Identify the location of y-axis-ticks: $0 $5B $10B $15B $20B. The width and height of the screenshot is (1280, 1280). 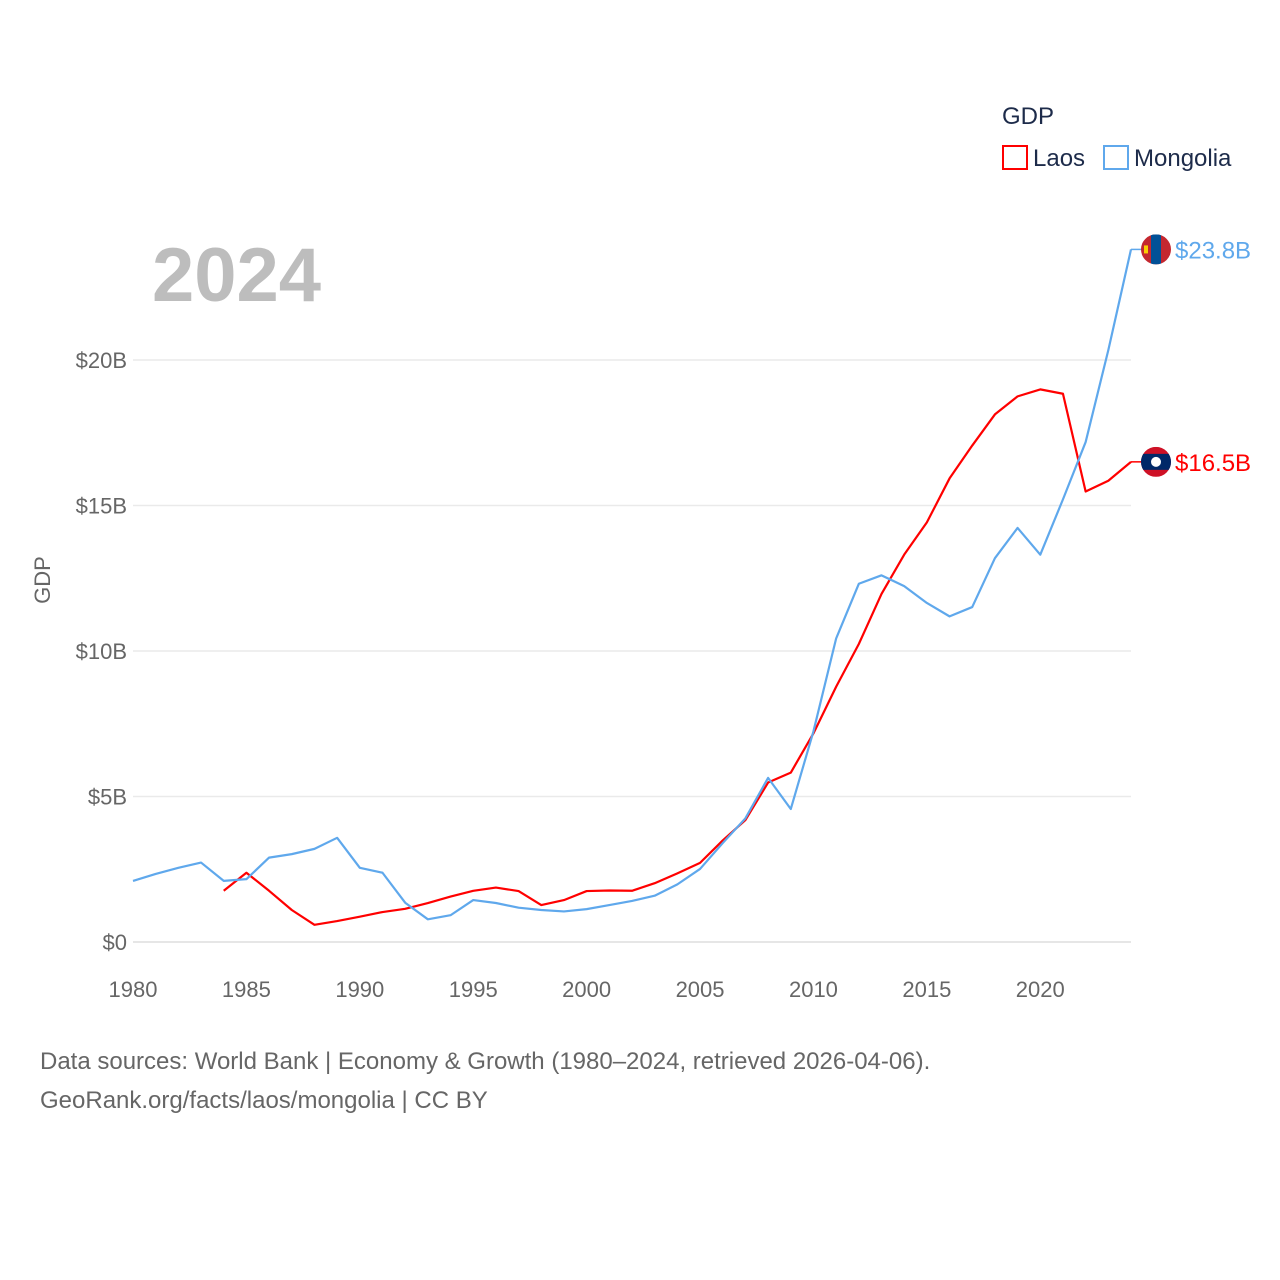
(101, 651).